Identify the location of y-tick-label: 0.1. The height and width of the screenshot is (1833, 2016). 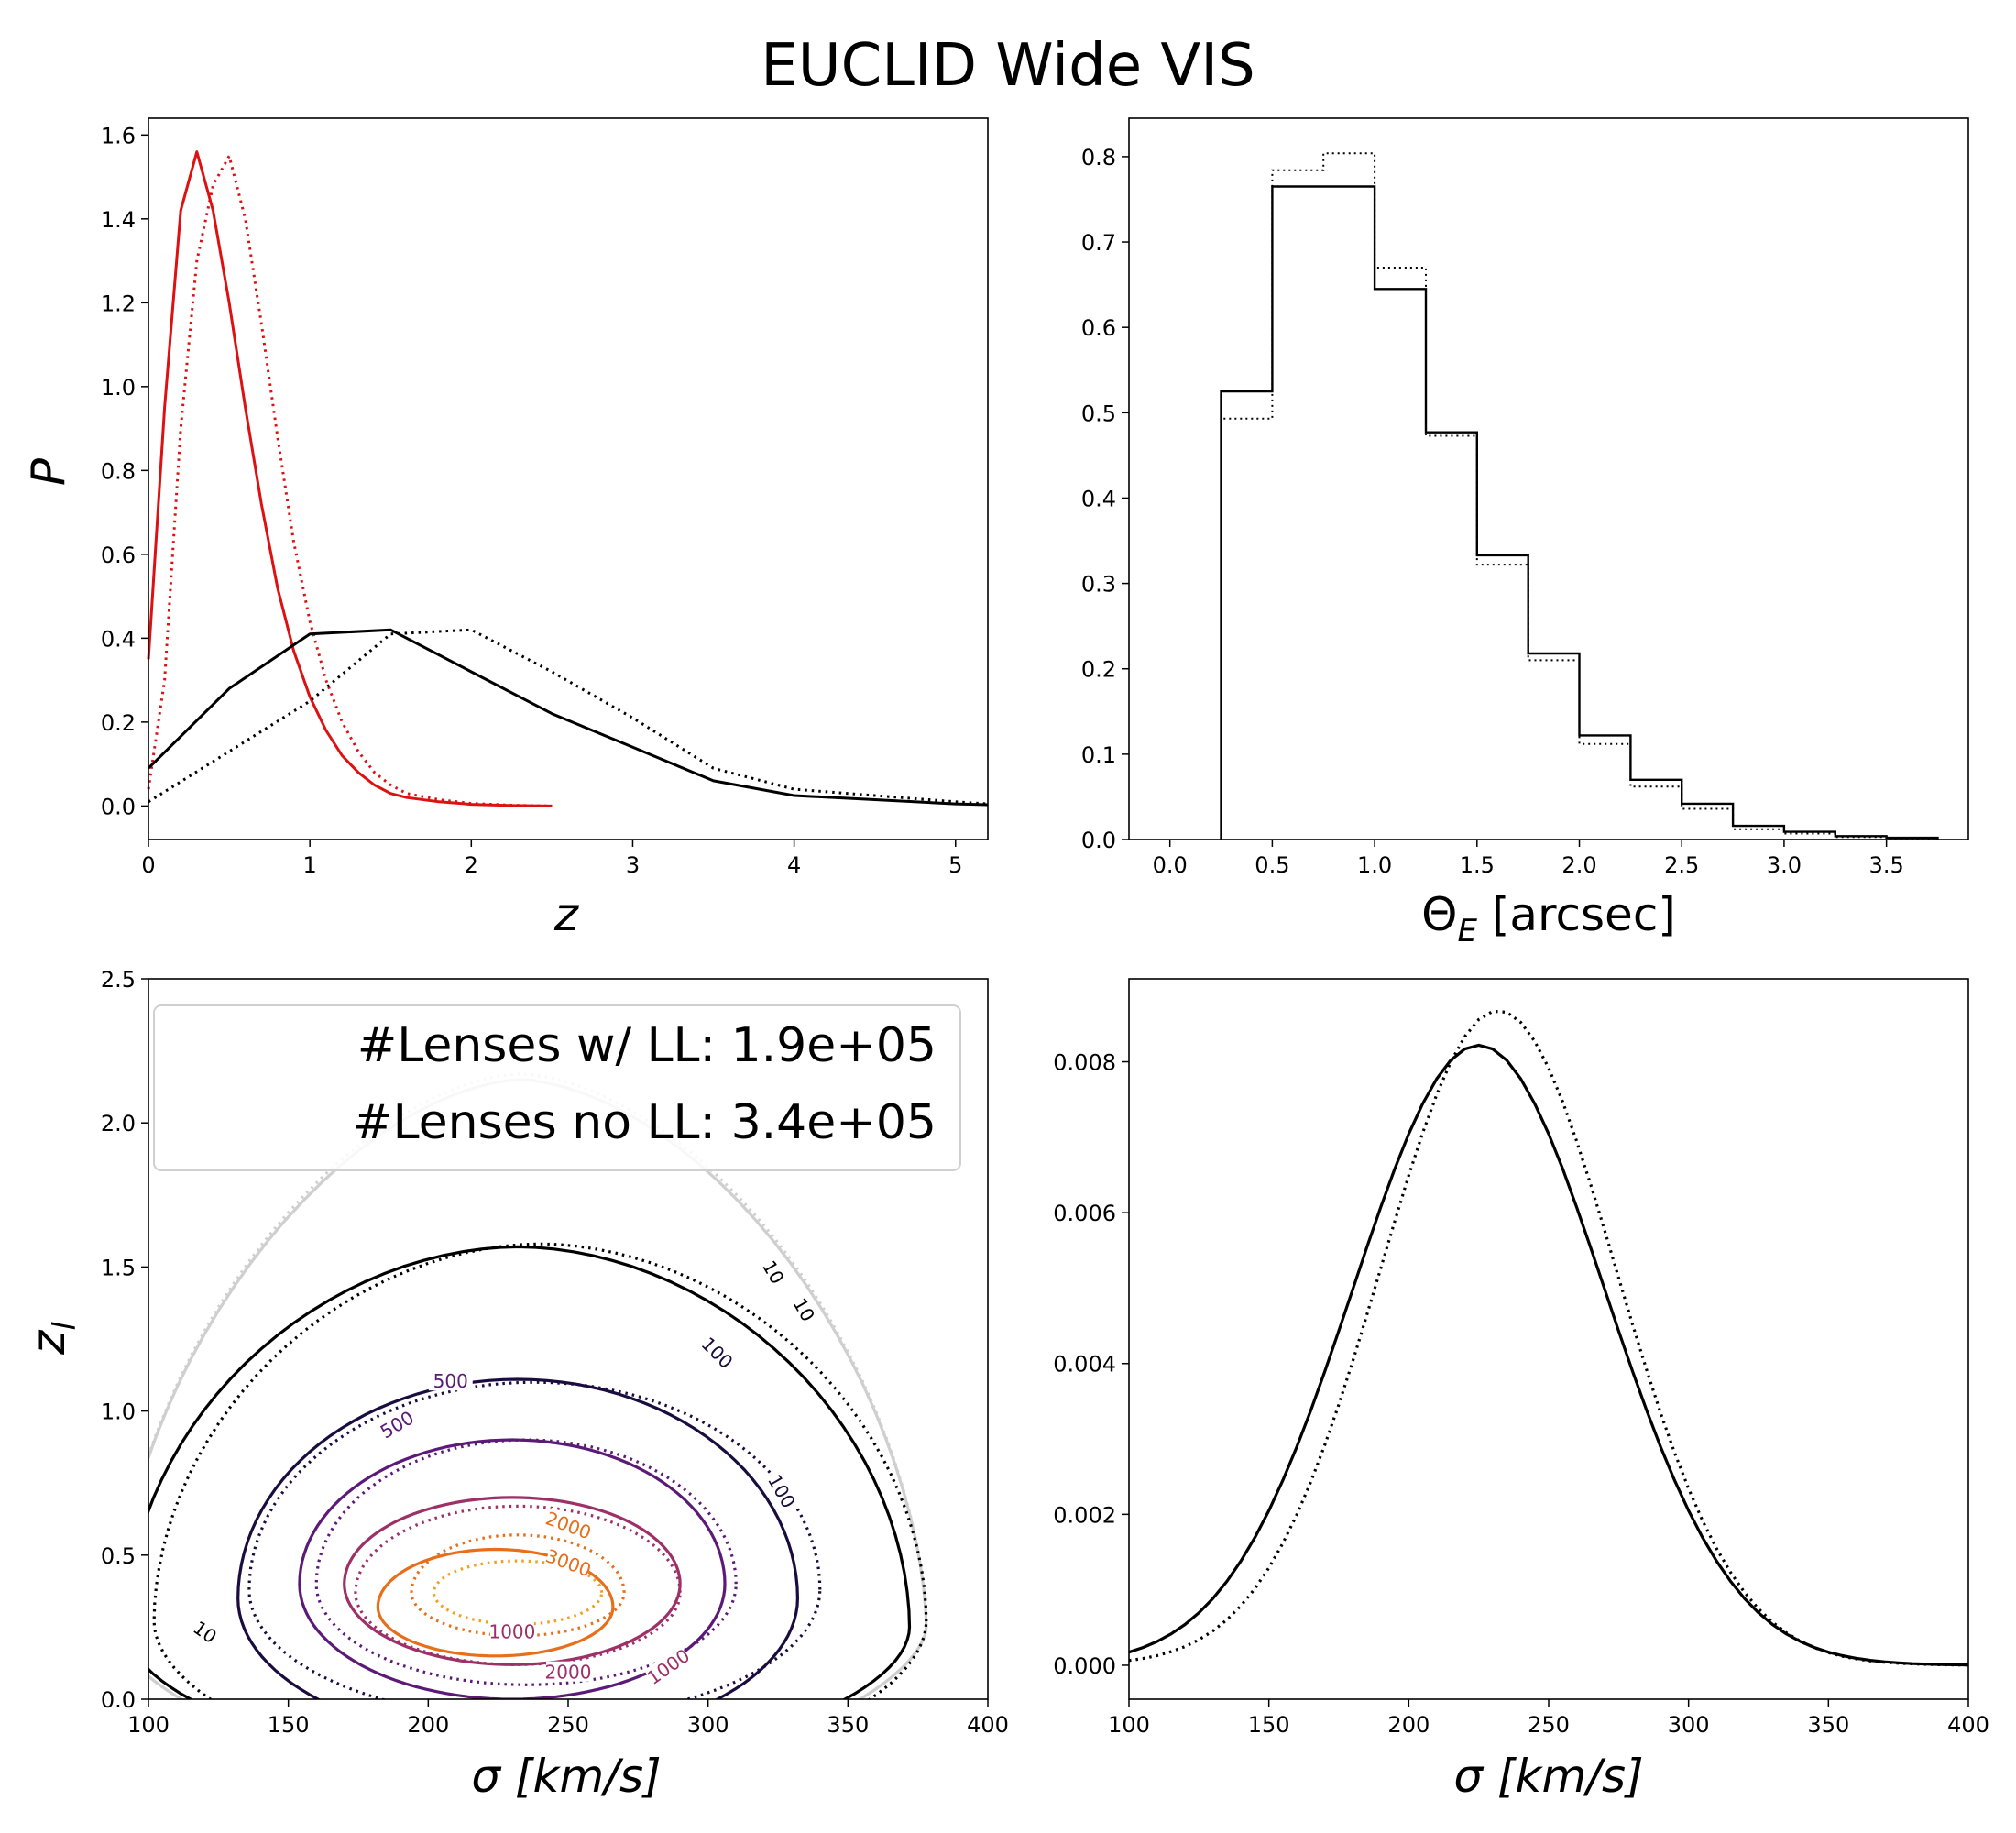
(1098, 755).